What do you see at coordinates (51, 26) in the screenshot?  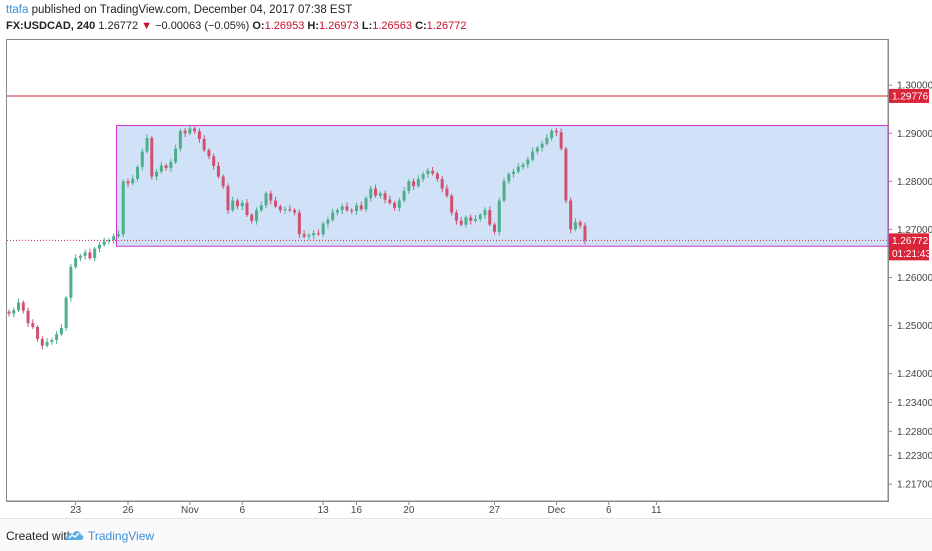 I see `symbol-label: FX:USDCAD, 240` at bounding box center [51, 26].